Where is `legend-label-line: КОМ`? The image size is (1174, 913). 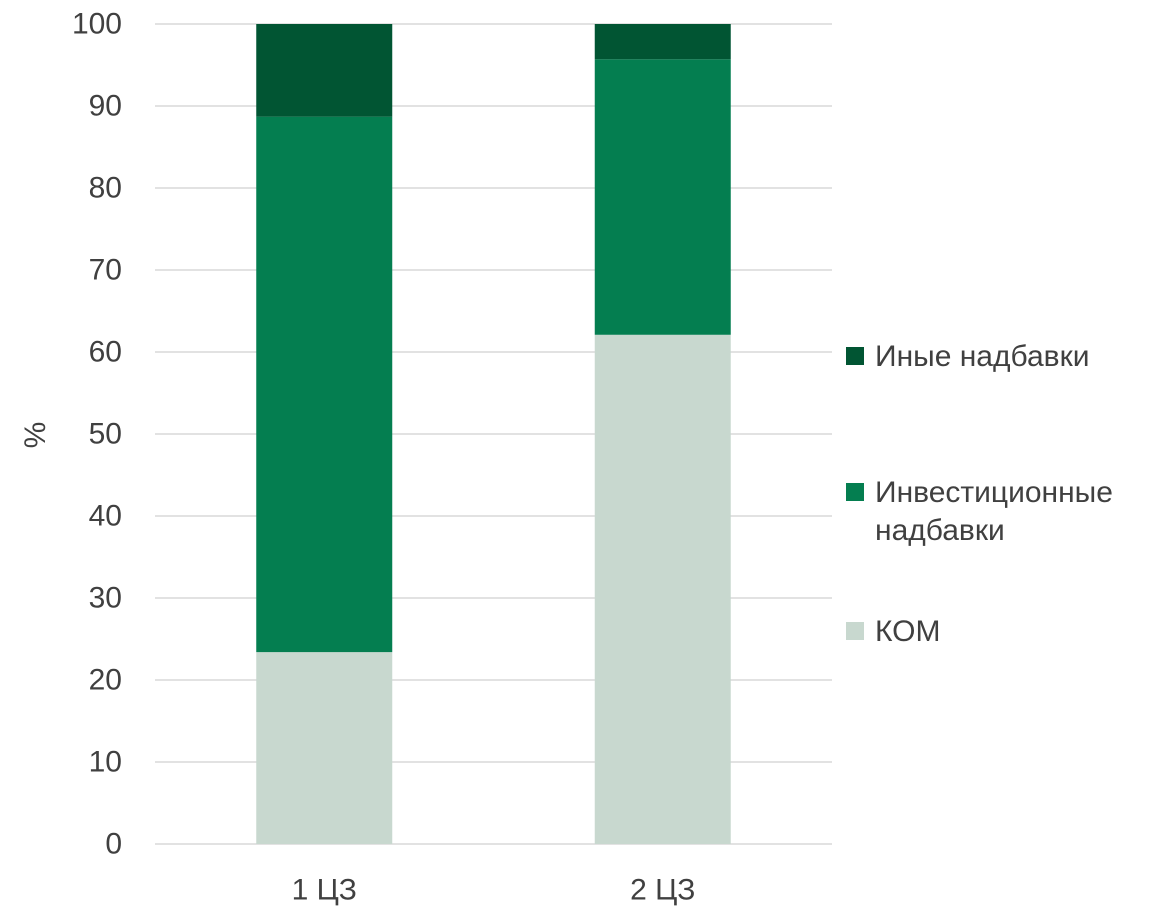
legend-label-line: КОМ is located at coordinates (907, 631).